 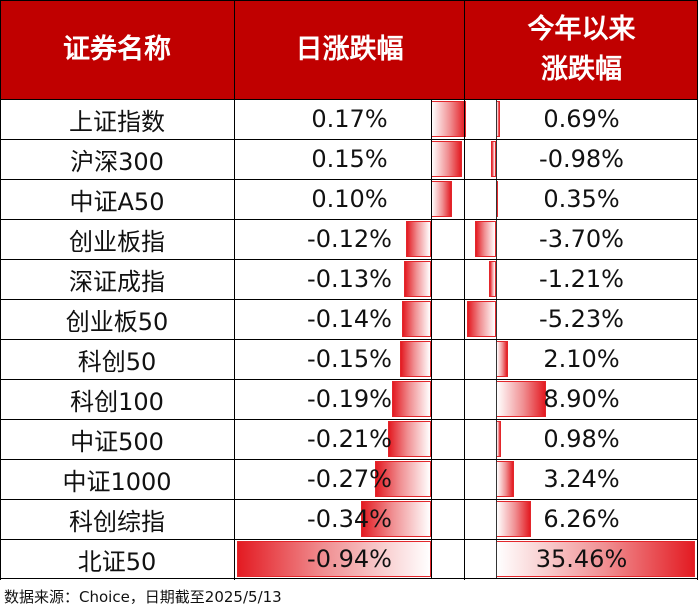 I want to click on ytd-change-value: 2.10%, so click(x=581, y=359).